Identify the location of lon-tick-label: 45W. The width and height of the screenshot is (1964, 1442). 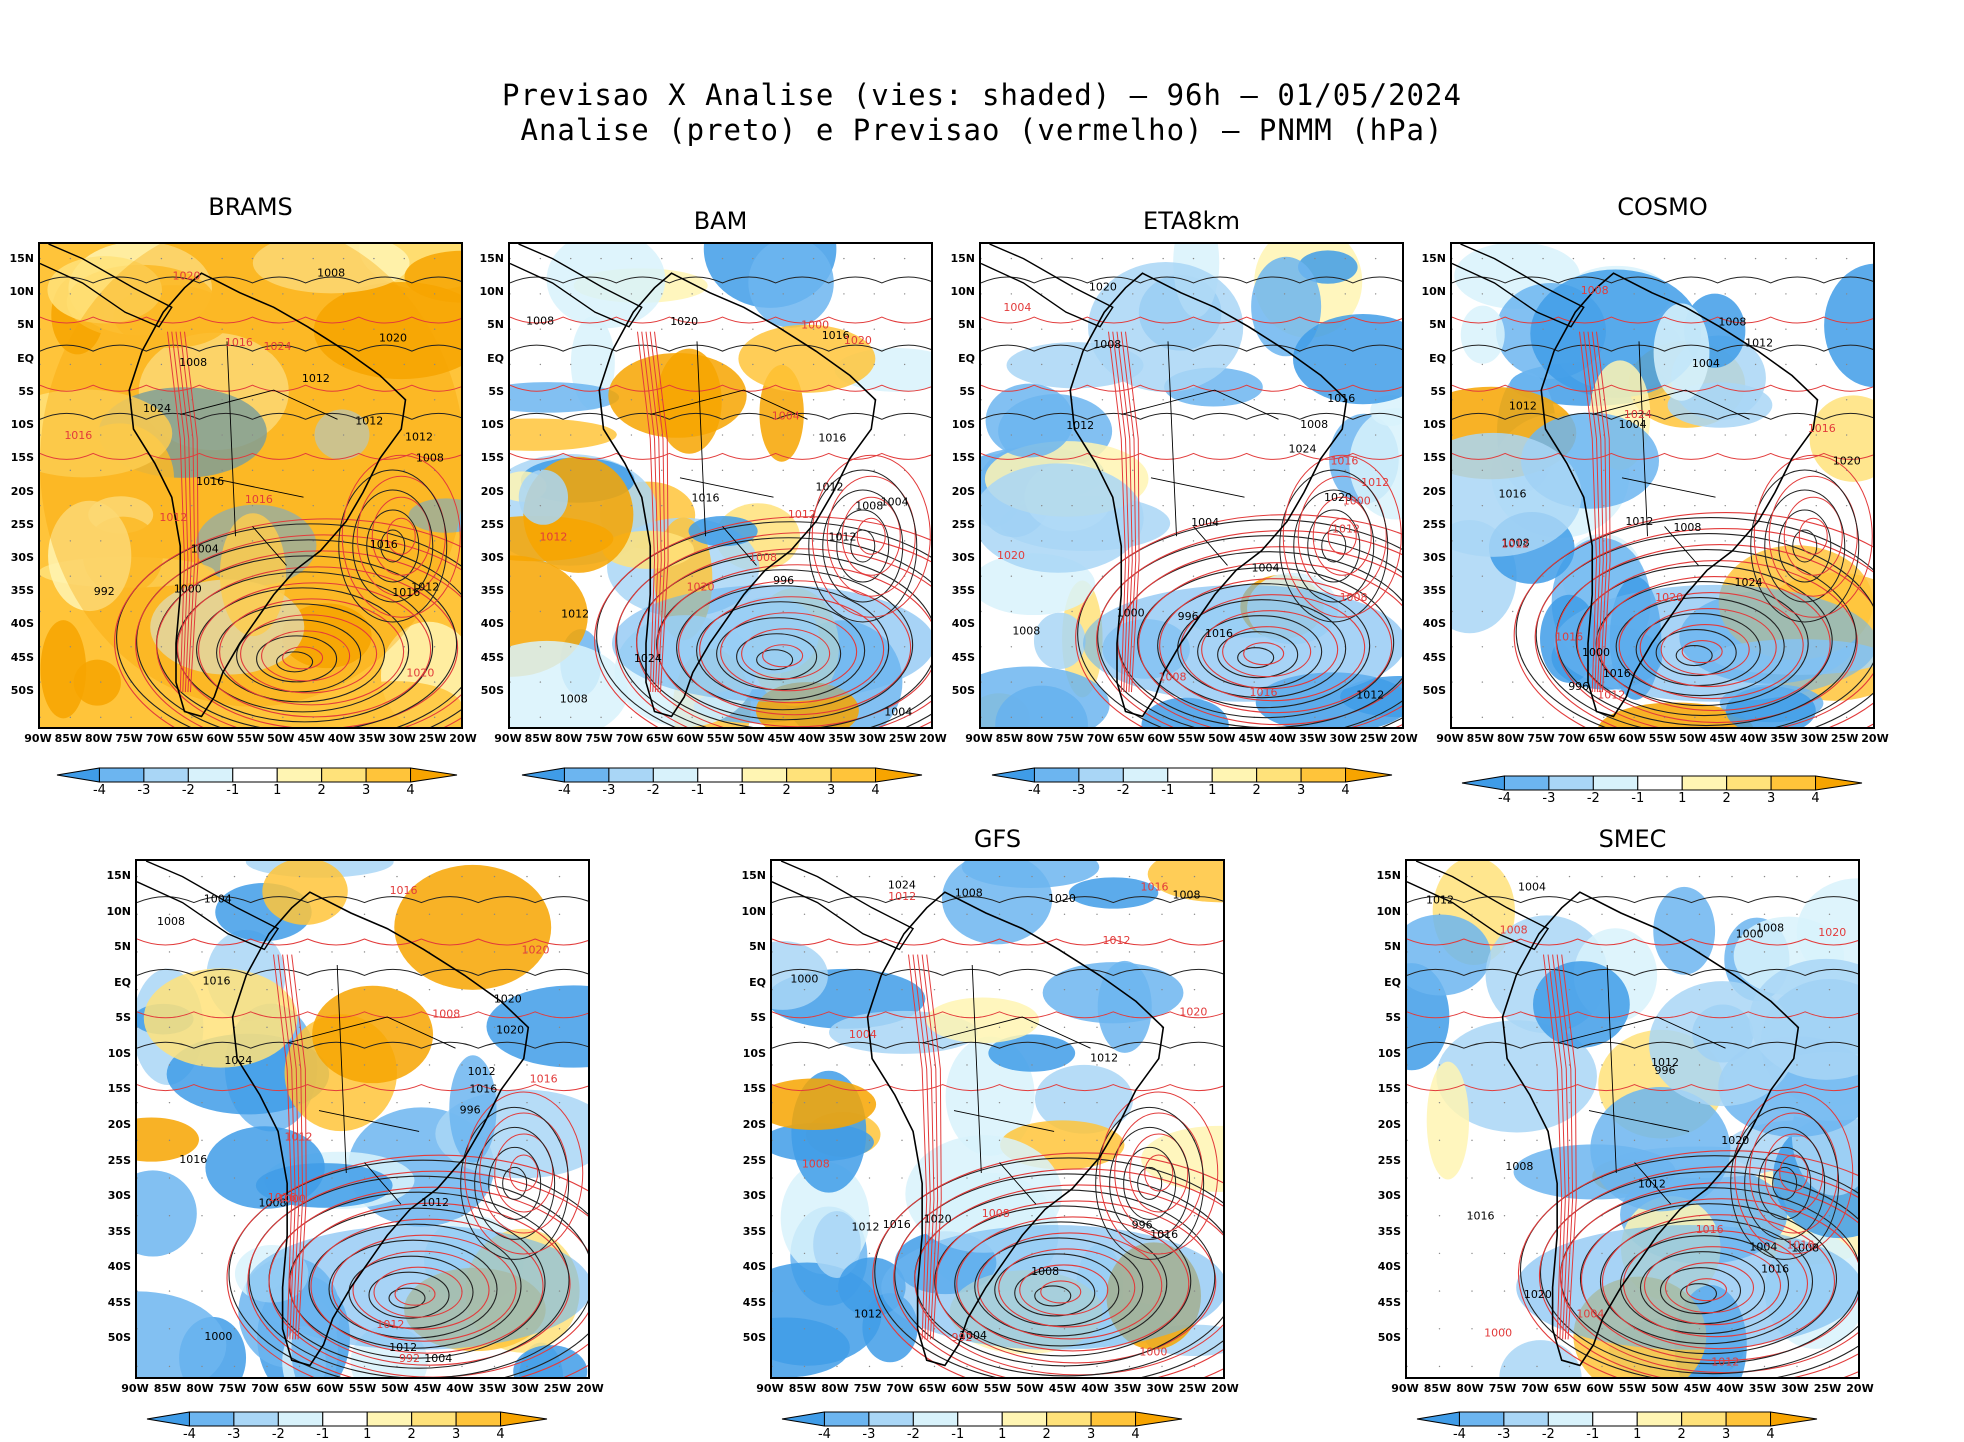
(1697, 1388).